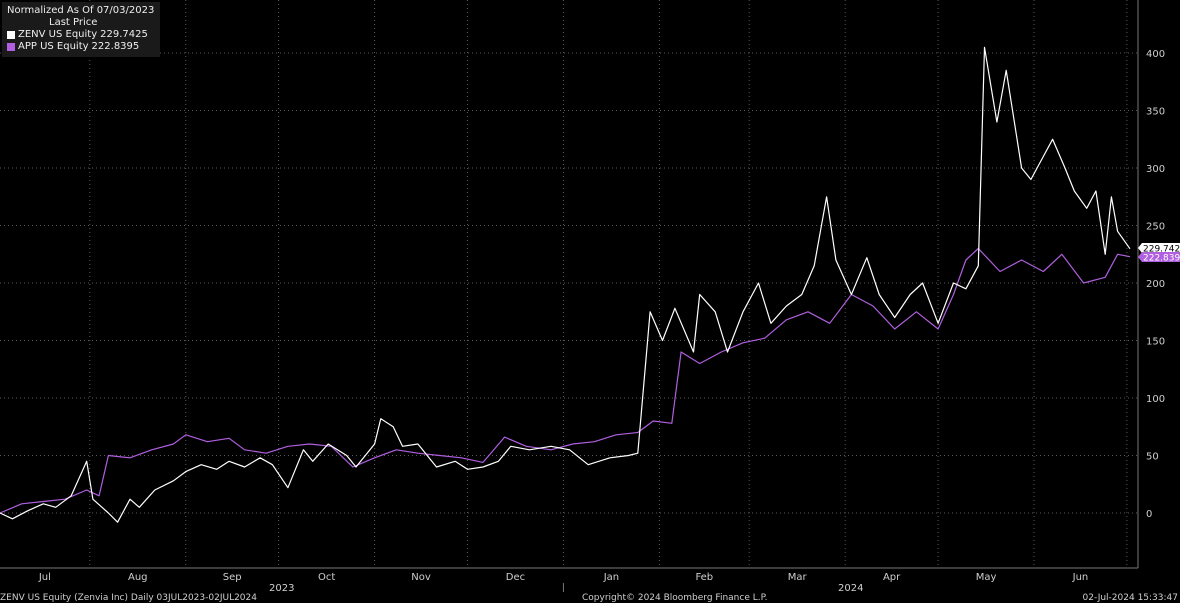 This screenshot has height=603, width=1180. I want to click on x-month-label: May, so click(986, 577).